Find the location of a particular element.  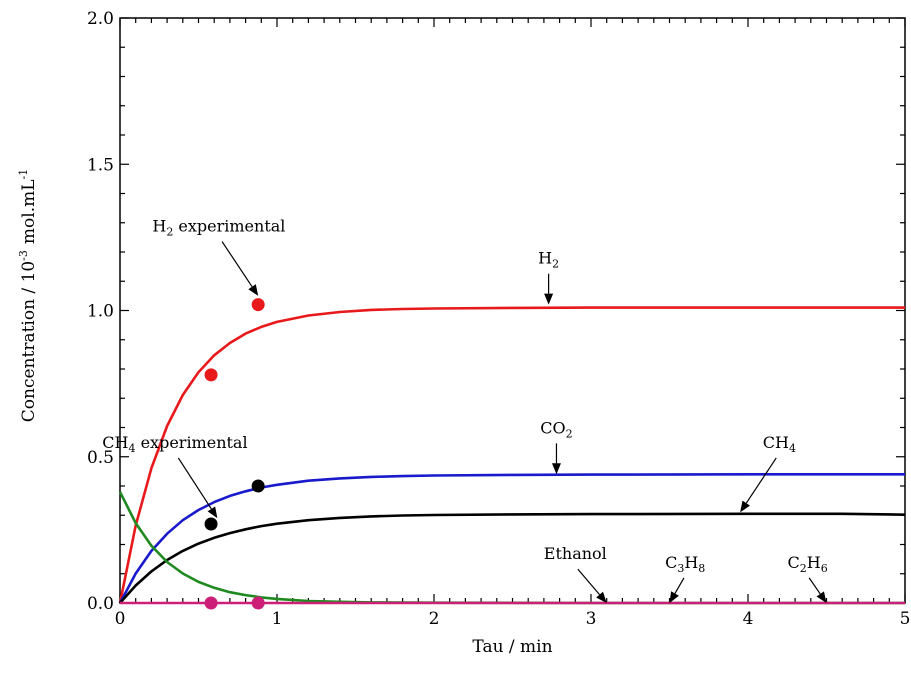

annotation-co2-arrow-head is located at coordinates (556, 469).